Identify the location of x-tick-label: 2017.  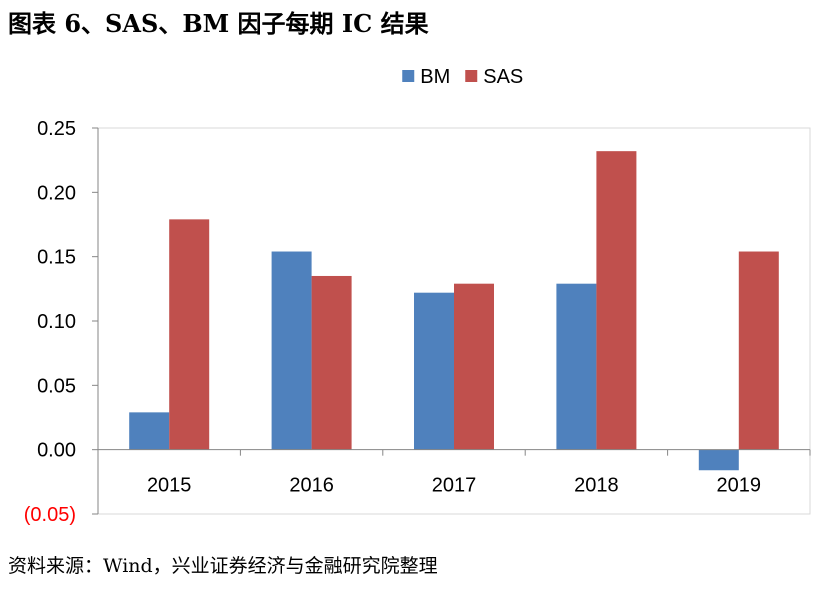
(454, 486).